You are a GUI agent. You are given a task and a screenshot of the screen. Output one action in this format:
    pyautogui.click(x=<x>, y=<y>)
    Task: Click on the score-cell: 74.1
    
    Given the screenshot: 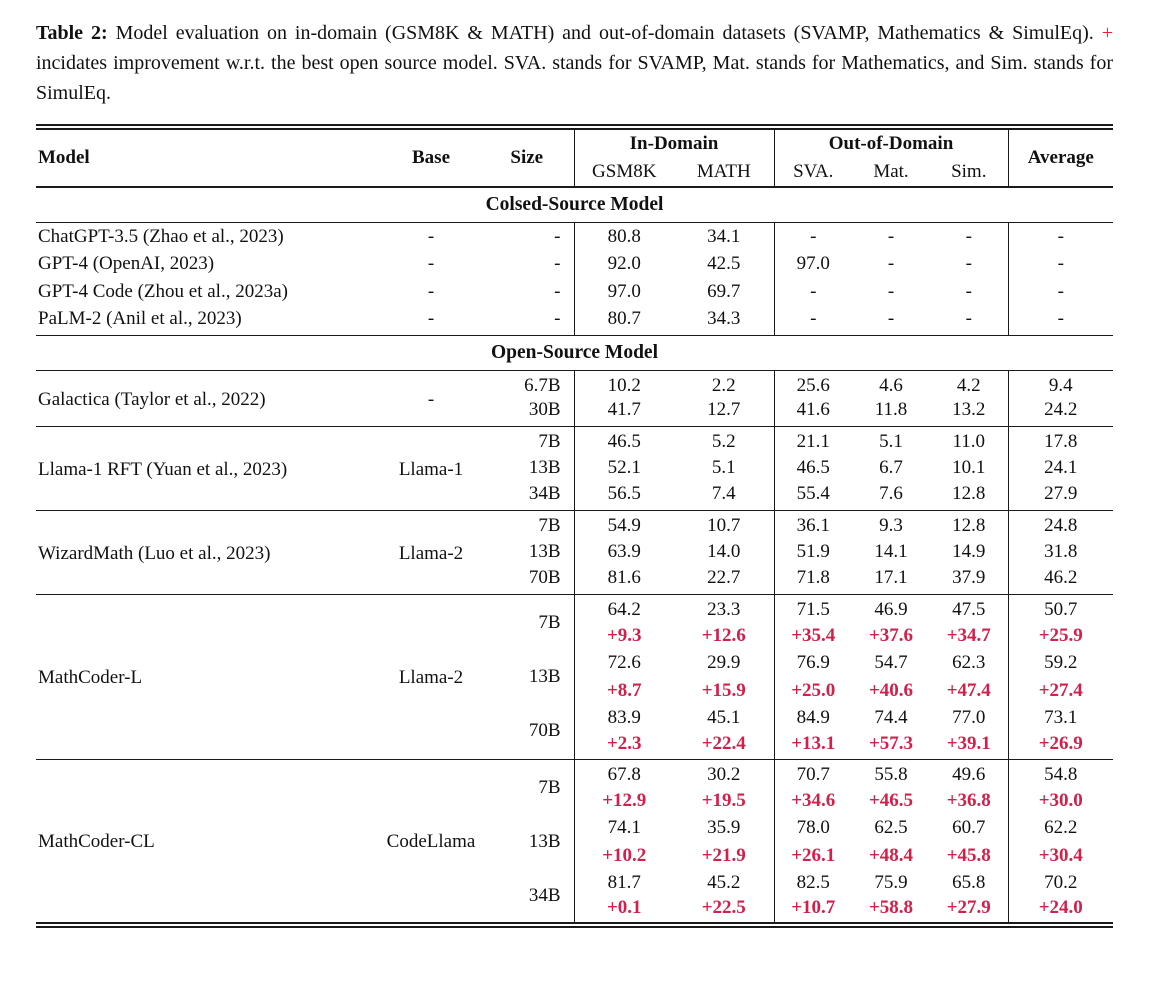 What is the action you would take?
    pyautogui.click(x=623, y=828)
    